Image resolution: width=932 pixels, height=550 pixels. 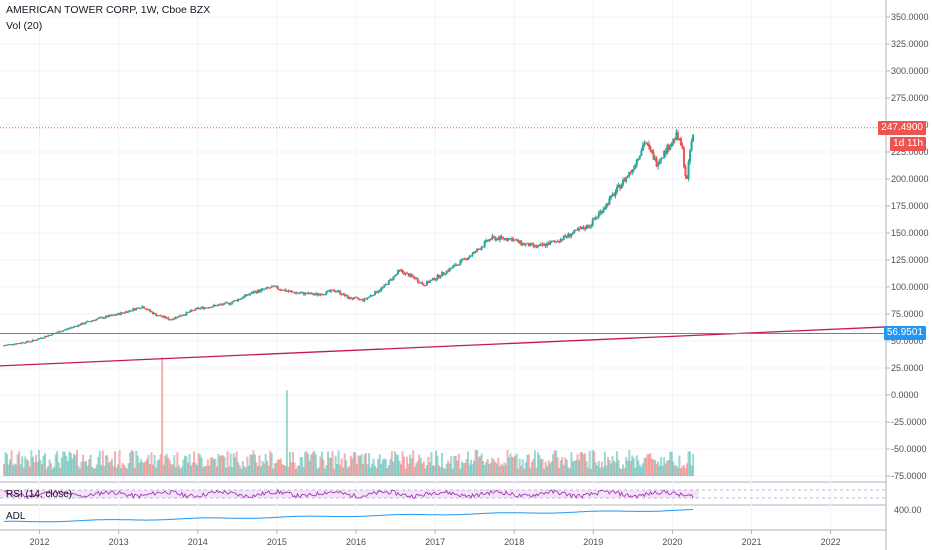 I want to click on x-tick-label: 2019, so click(x=593, y=542).